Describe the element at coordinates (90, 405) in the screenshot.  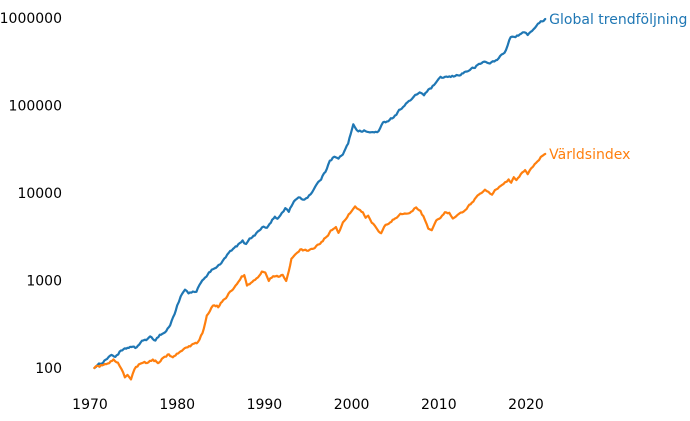
I see `x-tick-label: 1970` at that location.